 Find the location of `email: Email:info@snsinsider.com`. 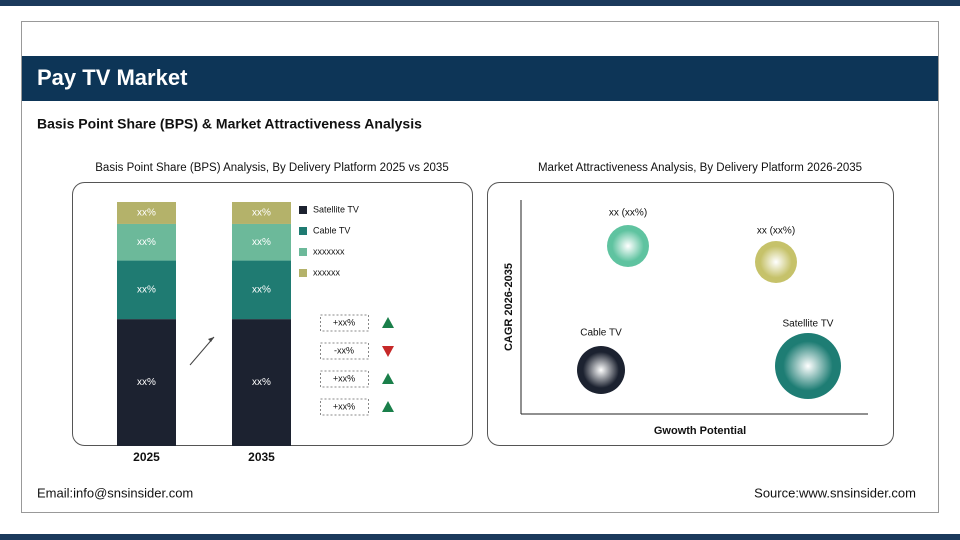

email: Email:info@snsinsider.com is located at coordinates (115, 492).